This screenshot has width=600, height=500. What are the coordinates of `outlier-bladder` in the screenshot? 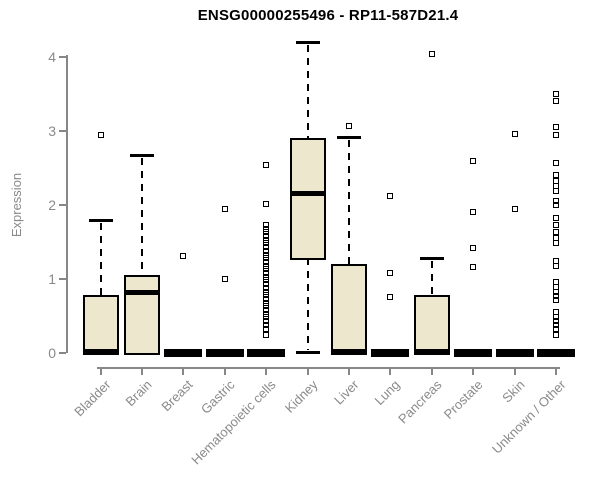 It's located at (100, 134).